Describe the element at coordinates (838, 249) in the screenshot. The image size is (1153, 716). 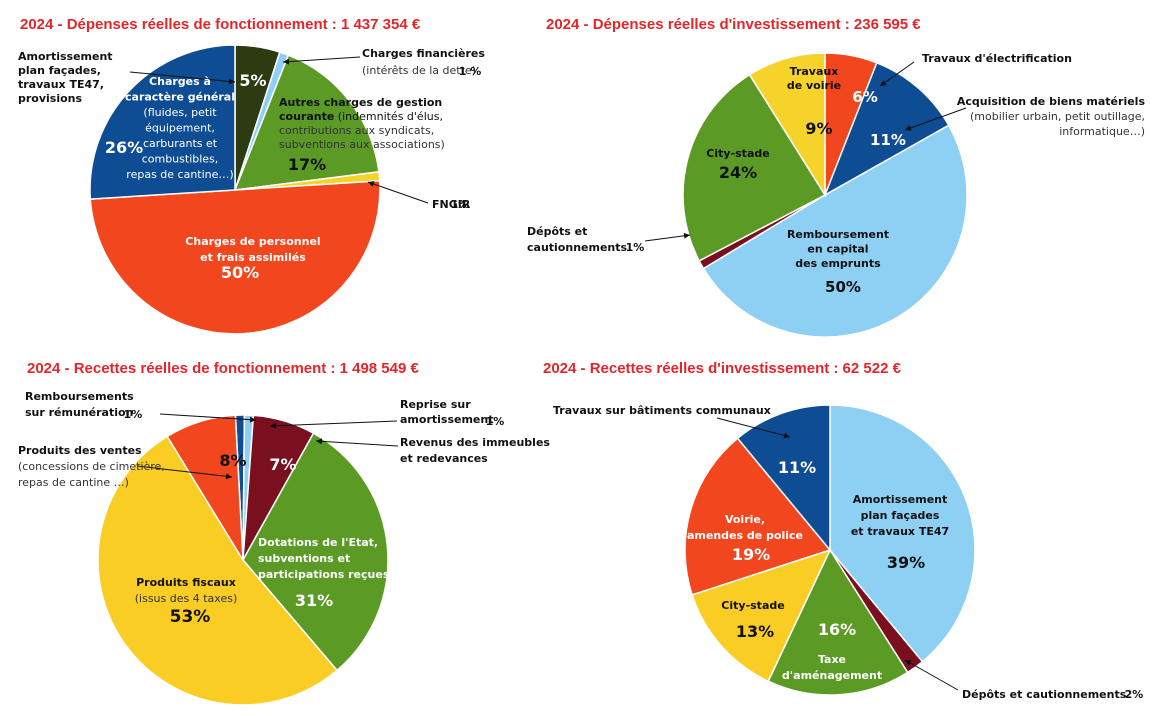
I see `slice-label-dep-invest-2: Remboursement en capital des emprunts` at that location.